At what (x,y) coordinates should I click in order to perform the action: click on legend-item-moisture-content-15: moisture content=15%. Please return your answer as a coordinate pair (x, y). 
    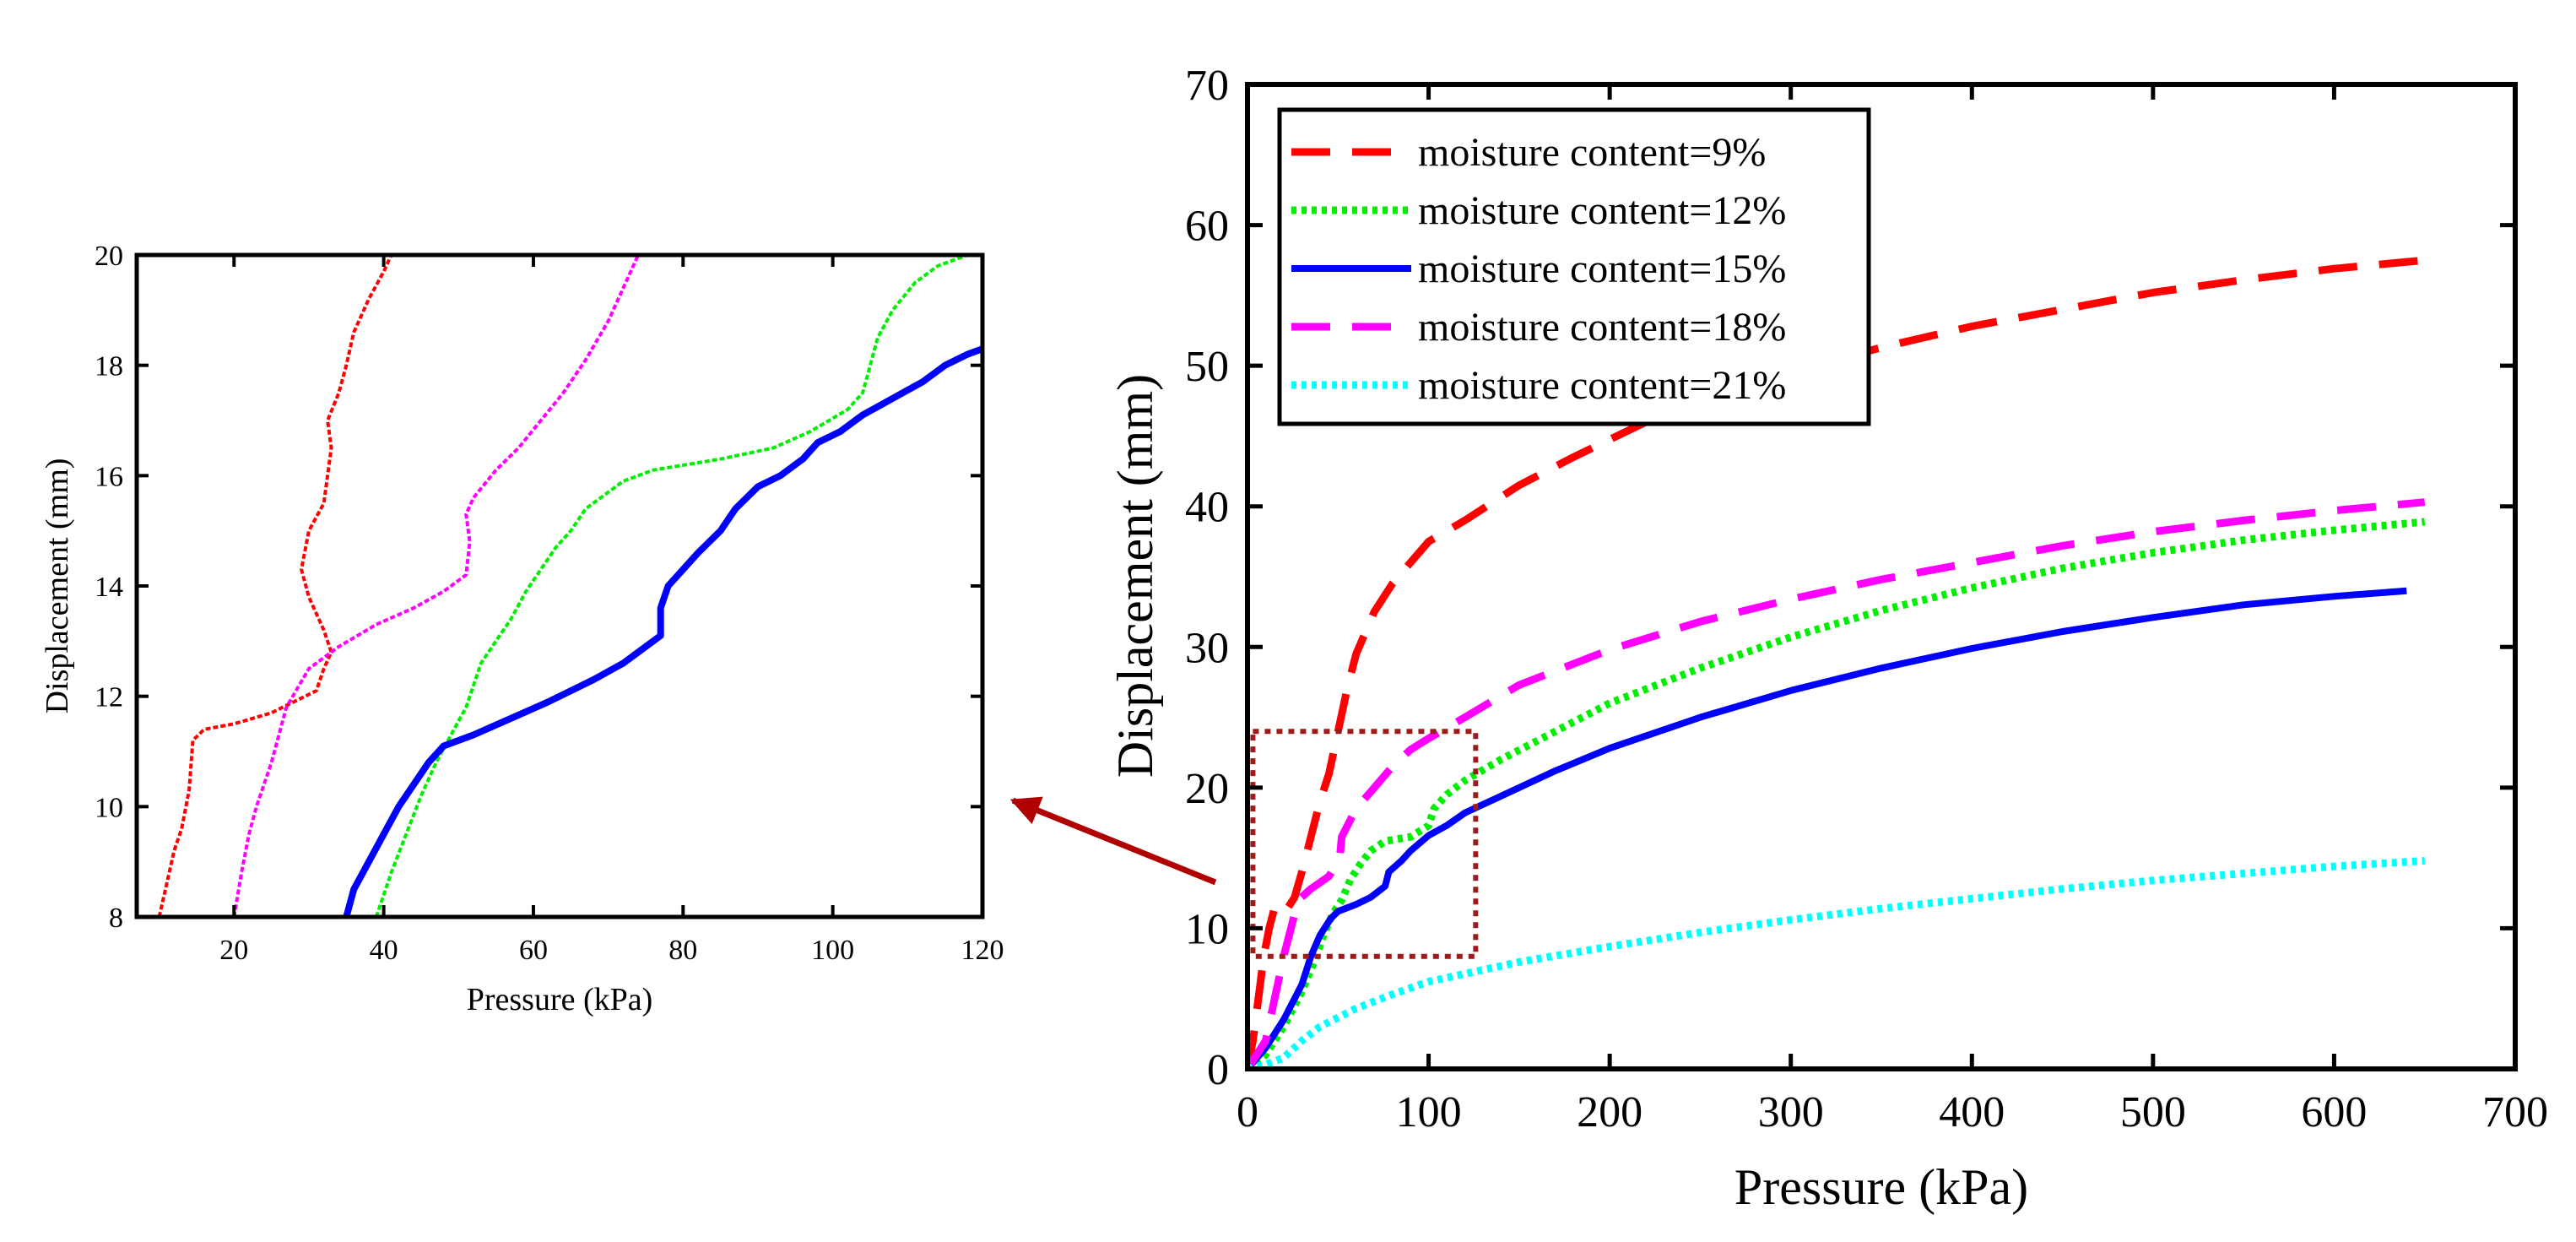
    Looking at the image, I should click on (1538, 269).